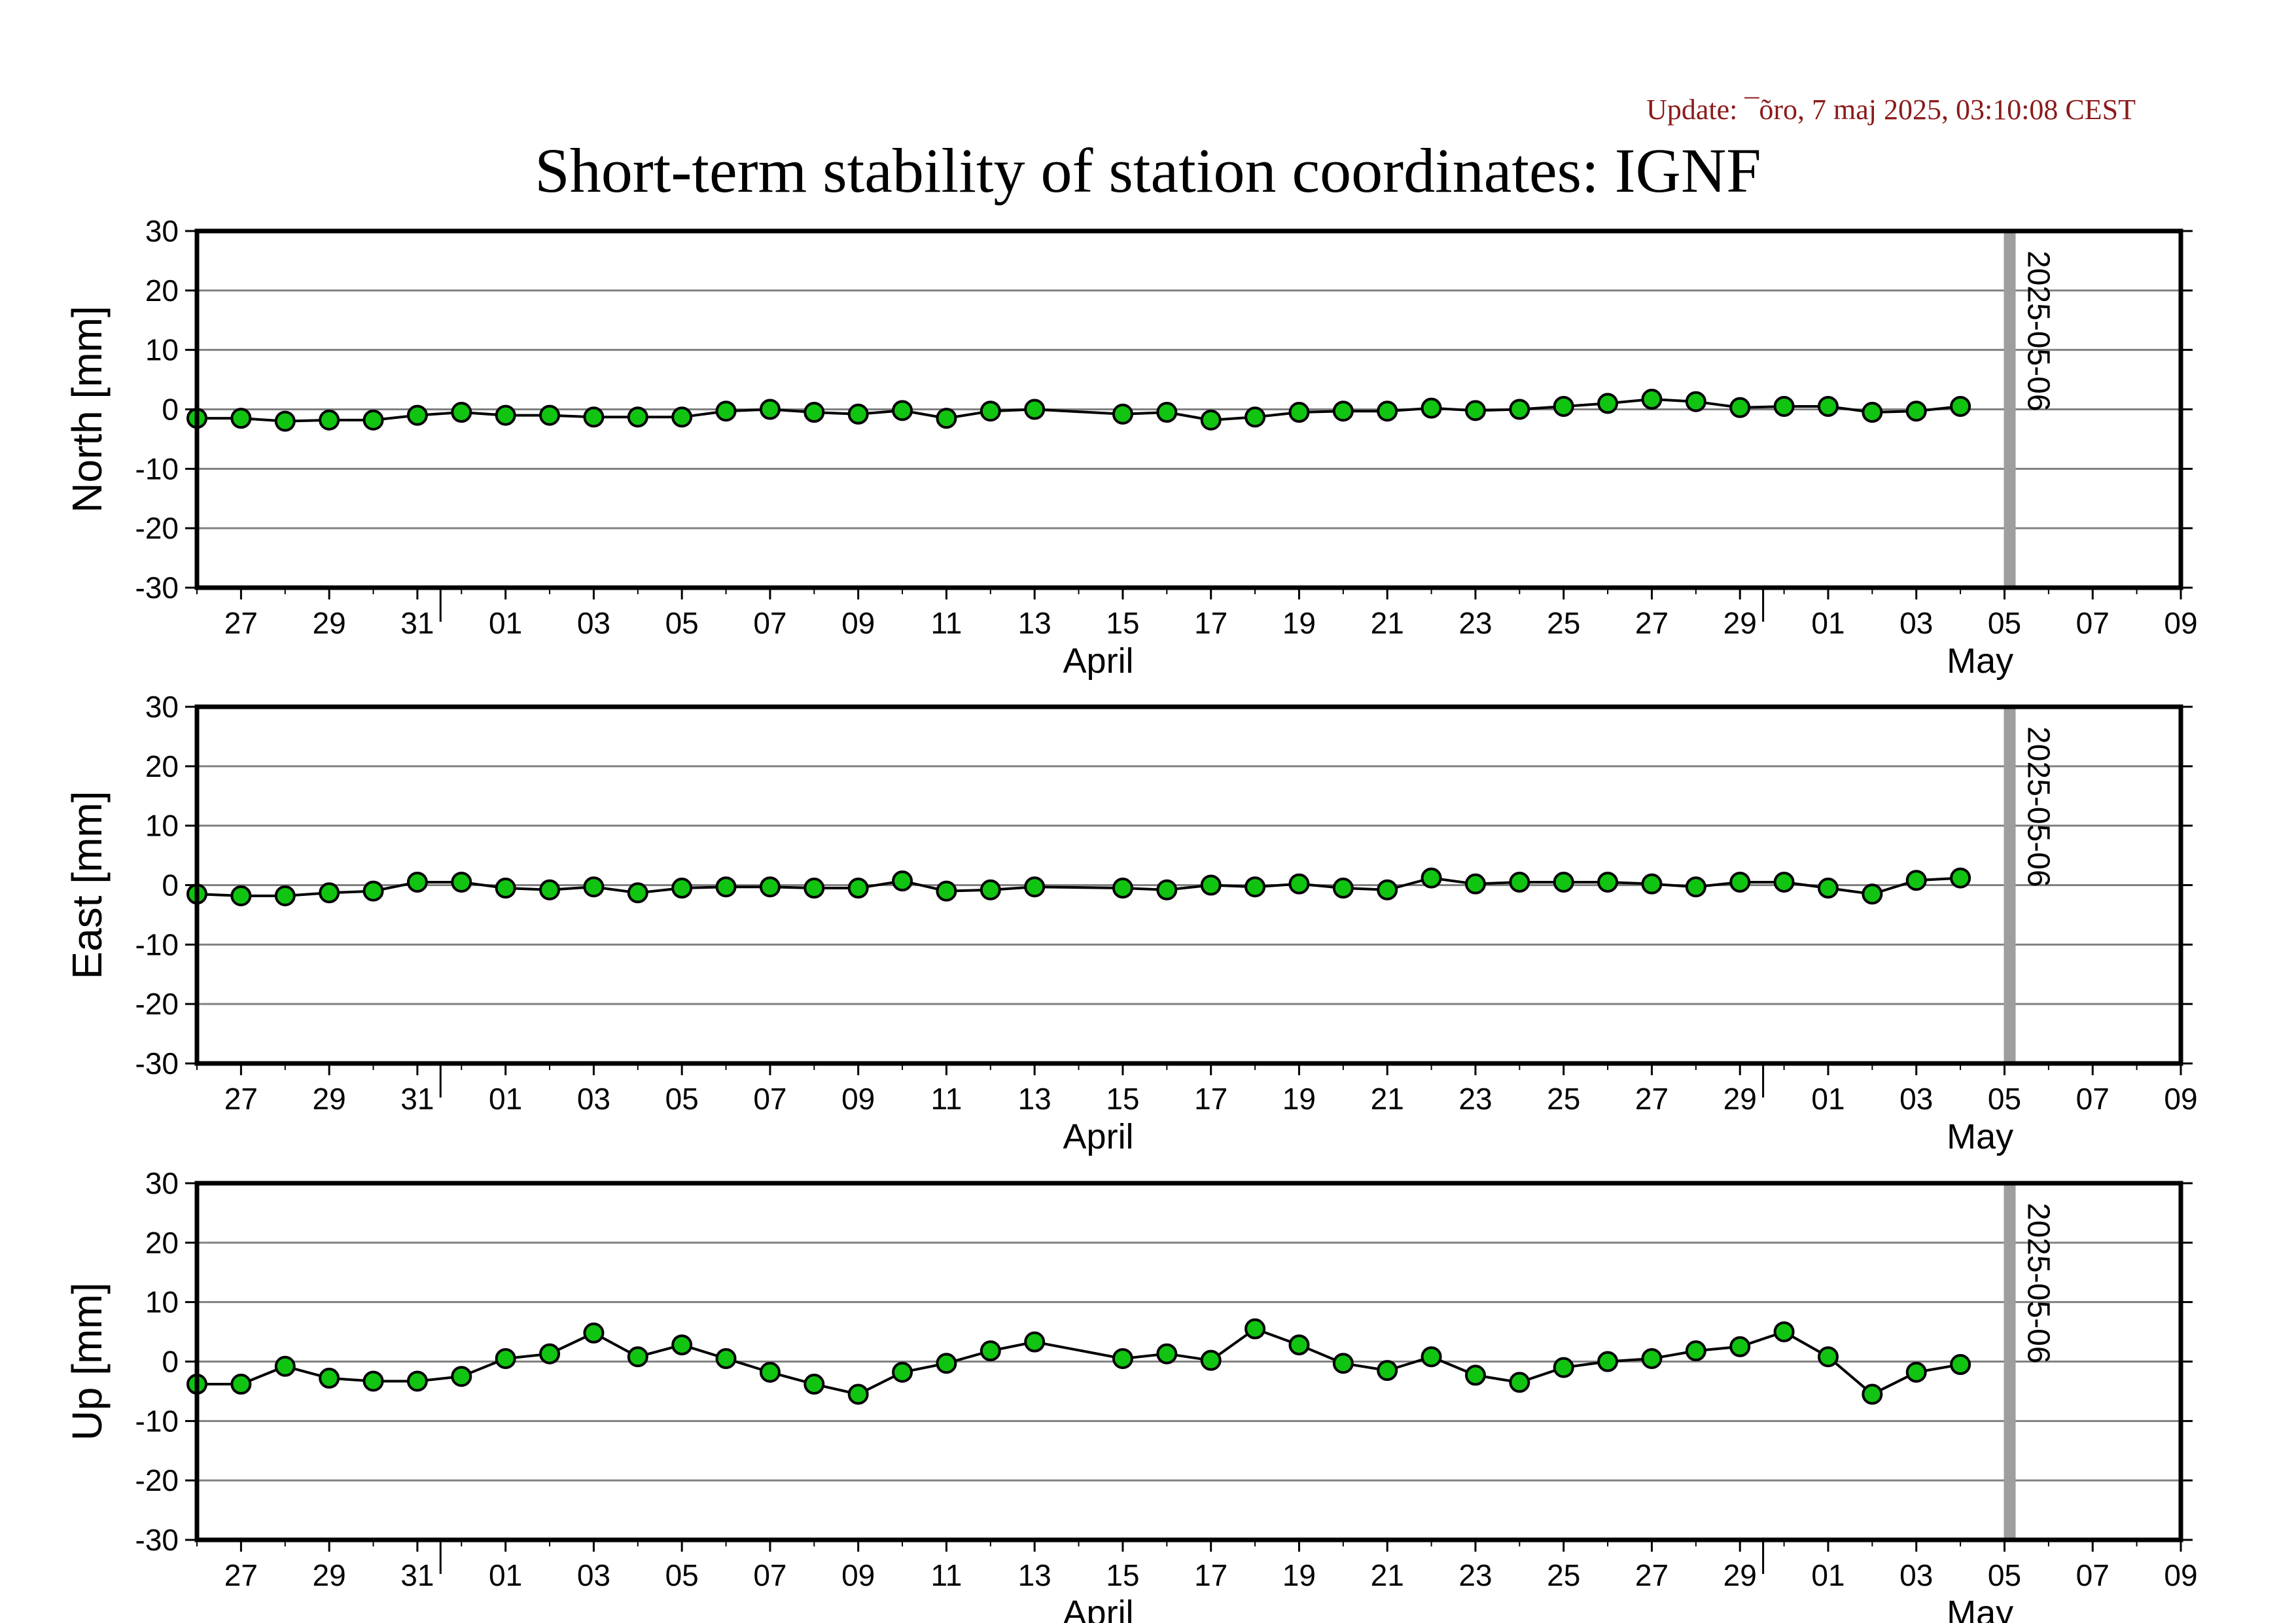  I want to click on x-tick-label: 11, so click(947, 623).